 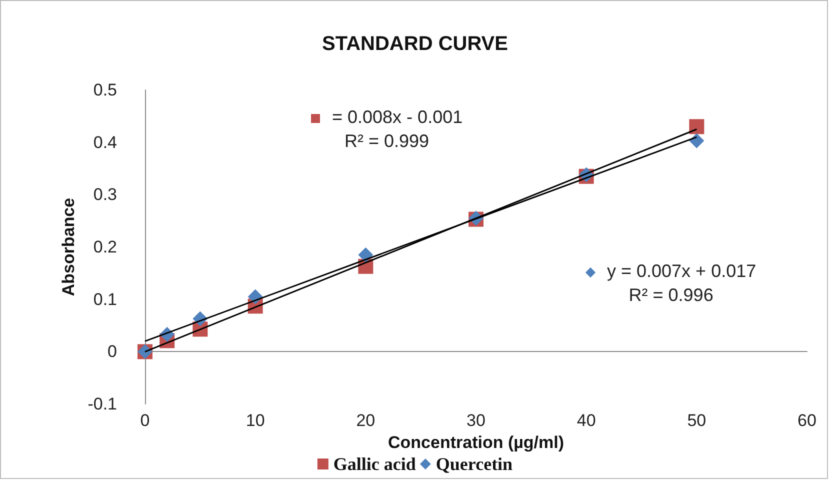 What do you see at coordinates (255, 420) in the screenshot?
I see `x-tick-label: 10` at bounding box center [255, 420].